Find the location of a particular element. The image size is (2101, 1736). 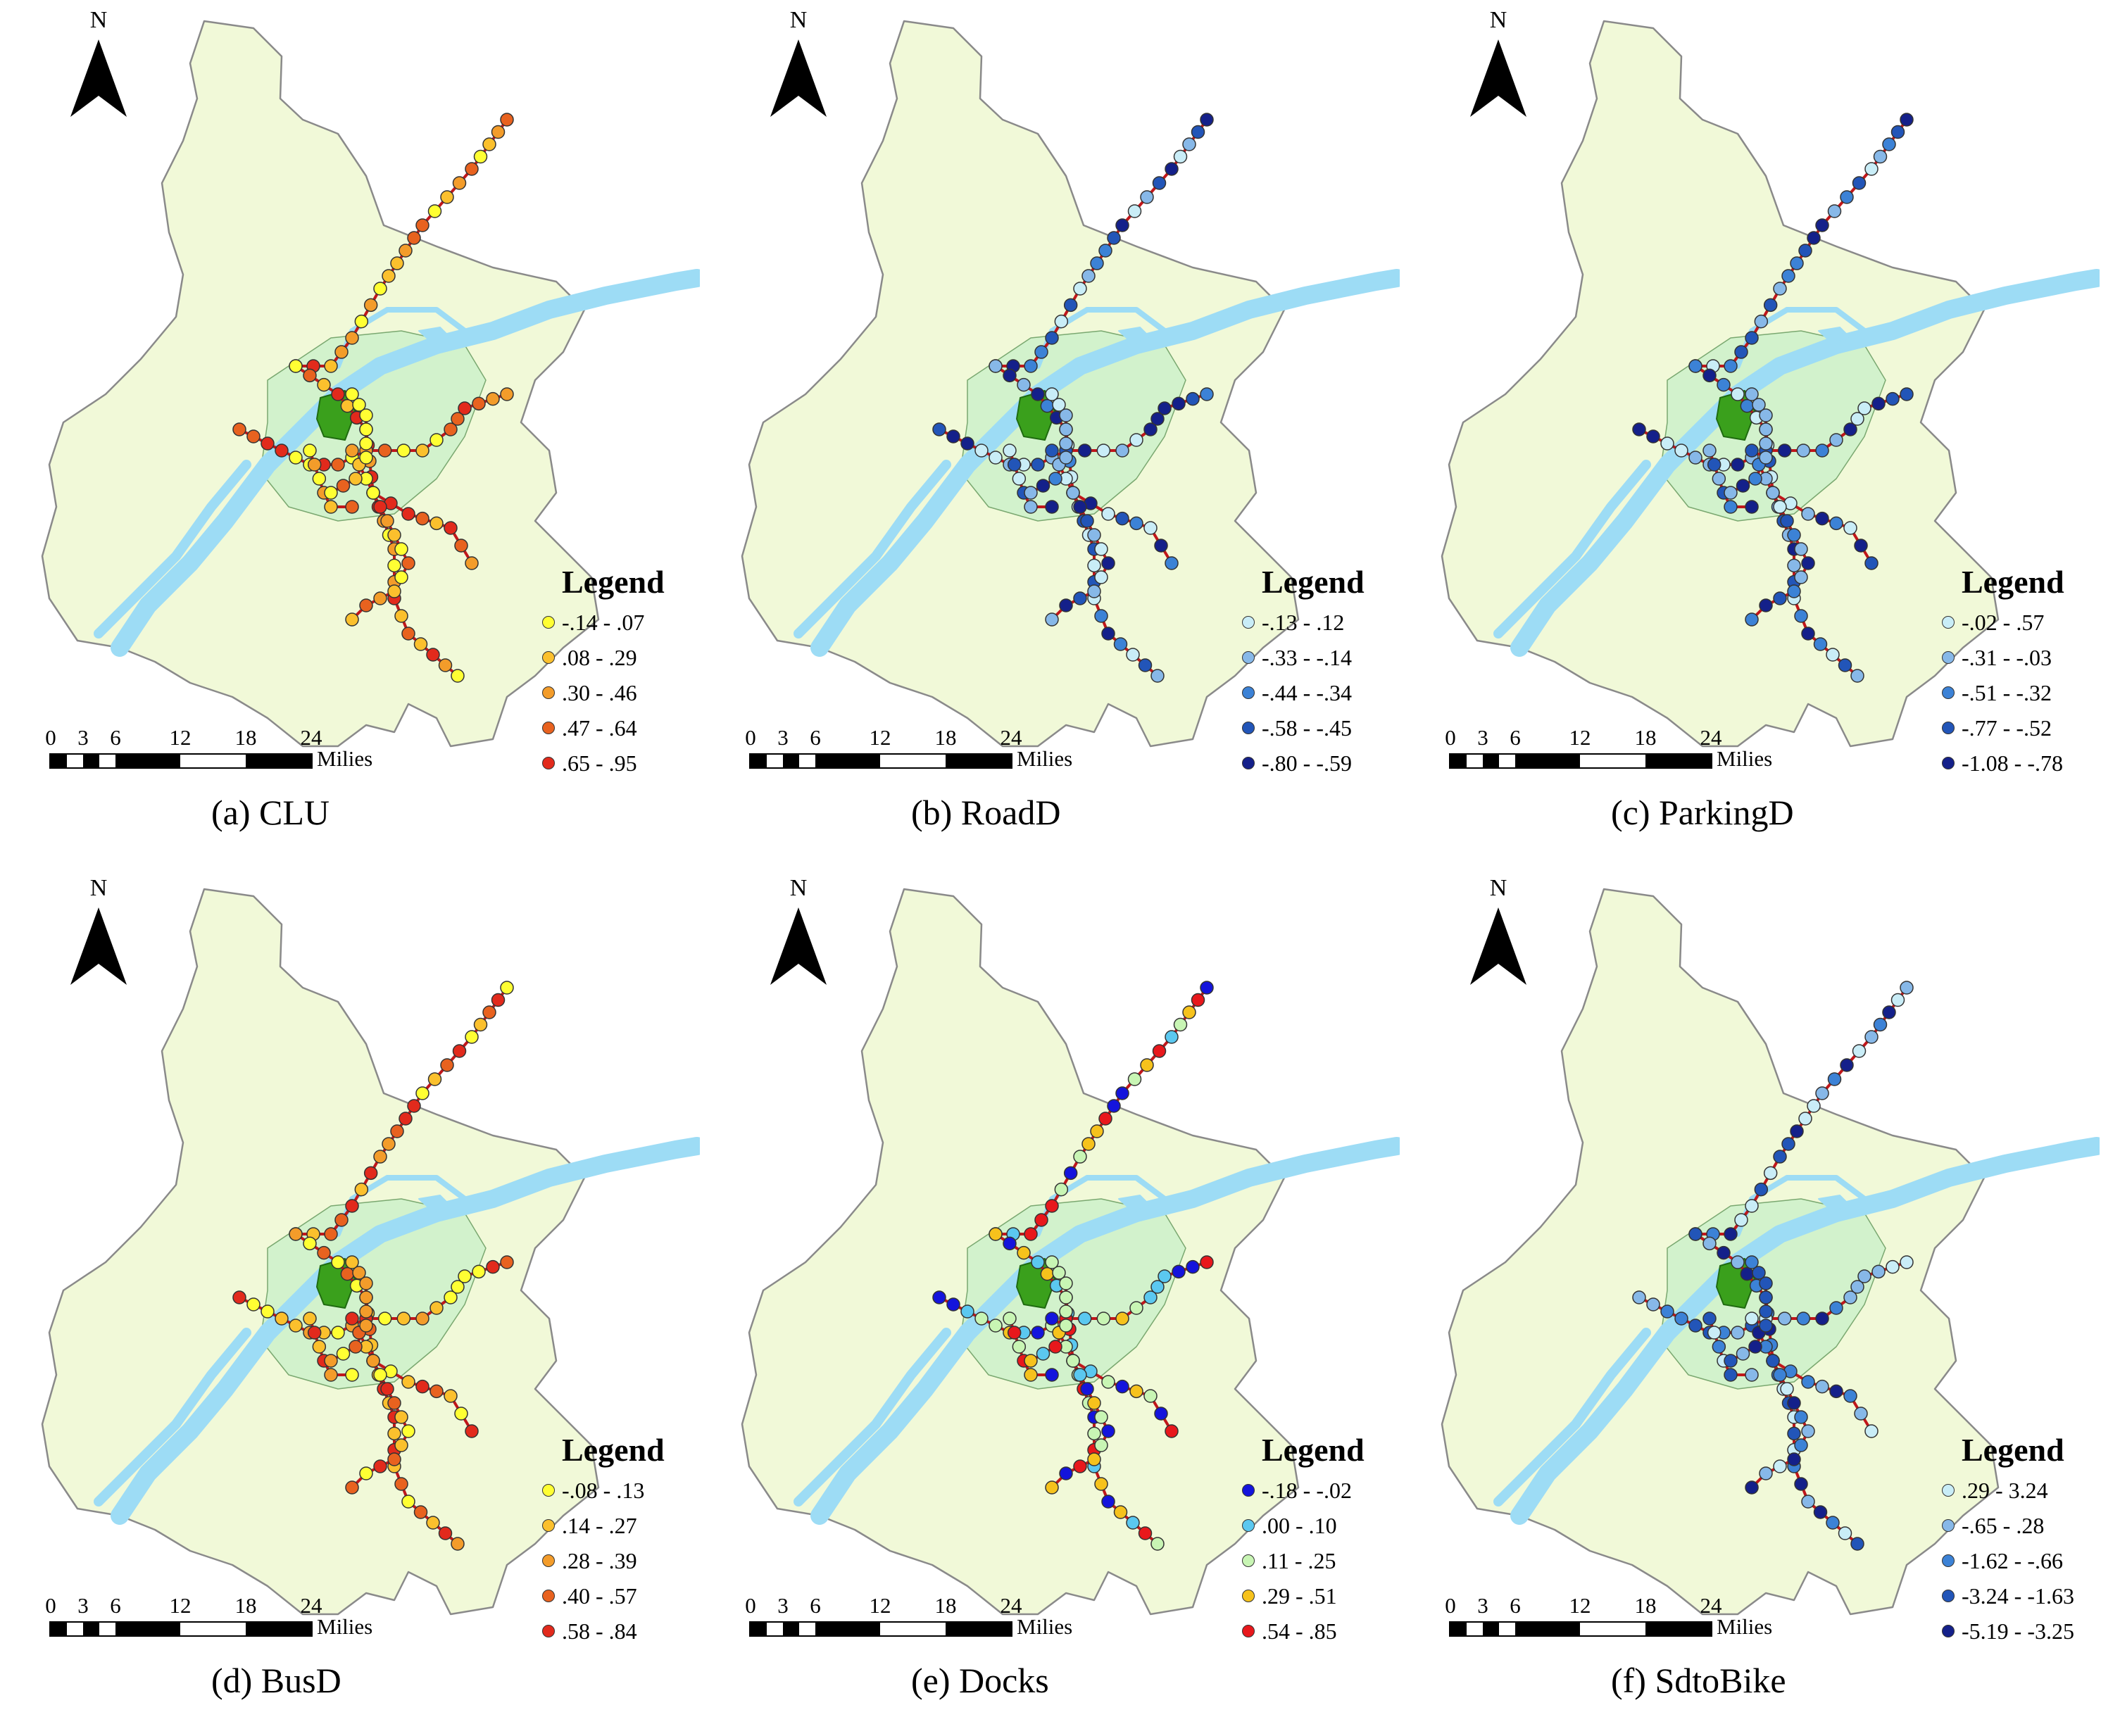

scale-unit: Milies is located at coordinates (1745, 1626).